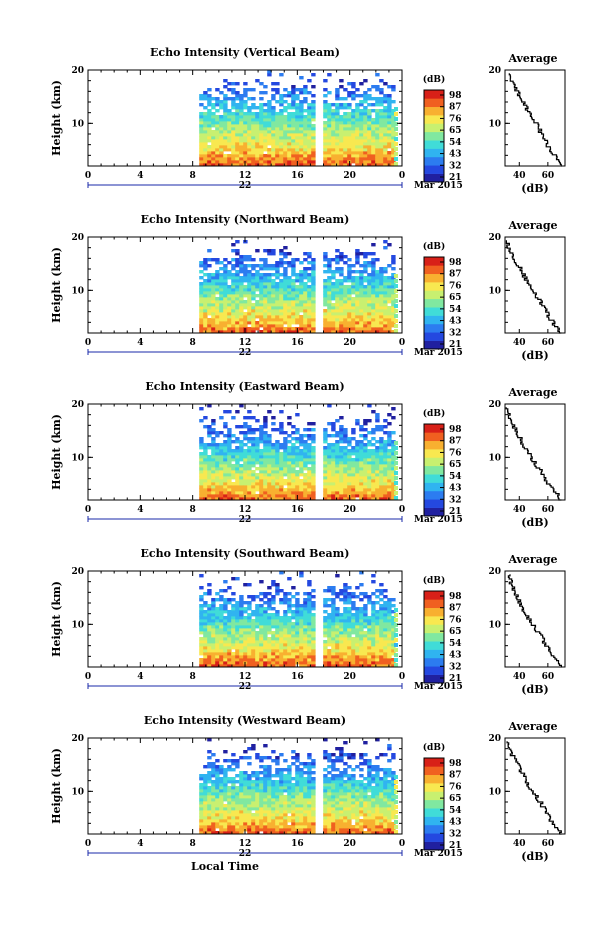  Describe the element at coordinates (494, 291) in the screenshot. I see `profile-y-tick-label: 10` at that location.